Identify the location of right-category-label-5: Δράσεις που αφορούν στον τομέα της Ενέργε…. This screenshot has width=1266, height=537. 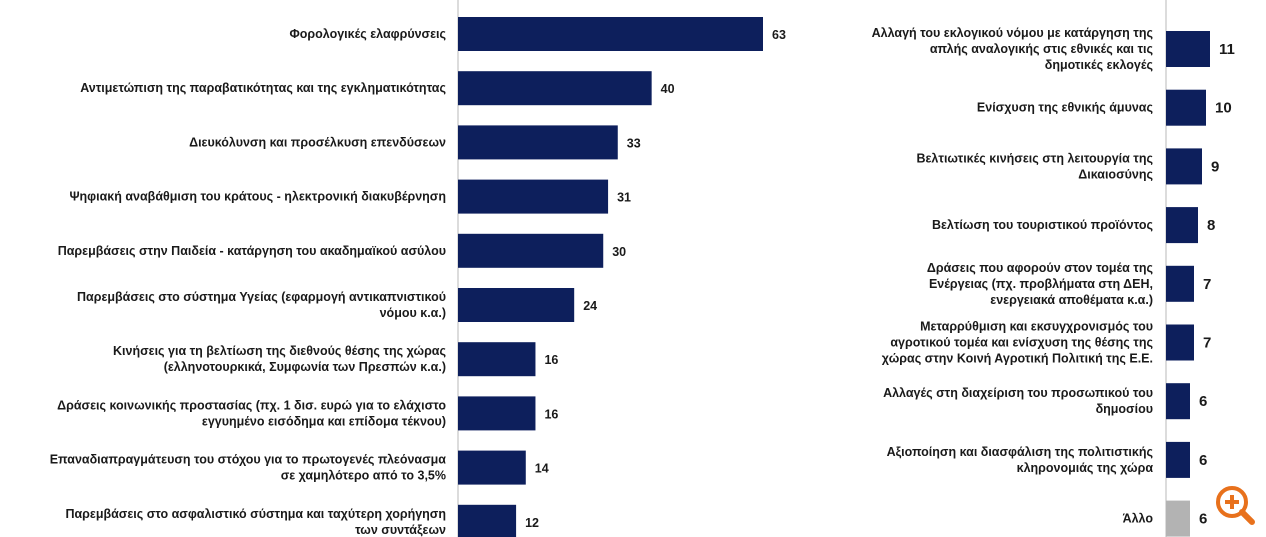
(1040, 284).